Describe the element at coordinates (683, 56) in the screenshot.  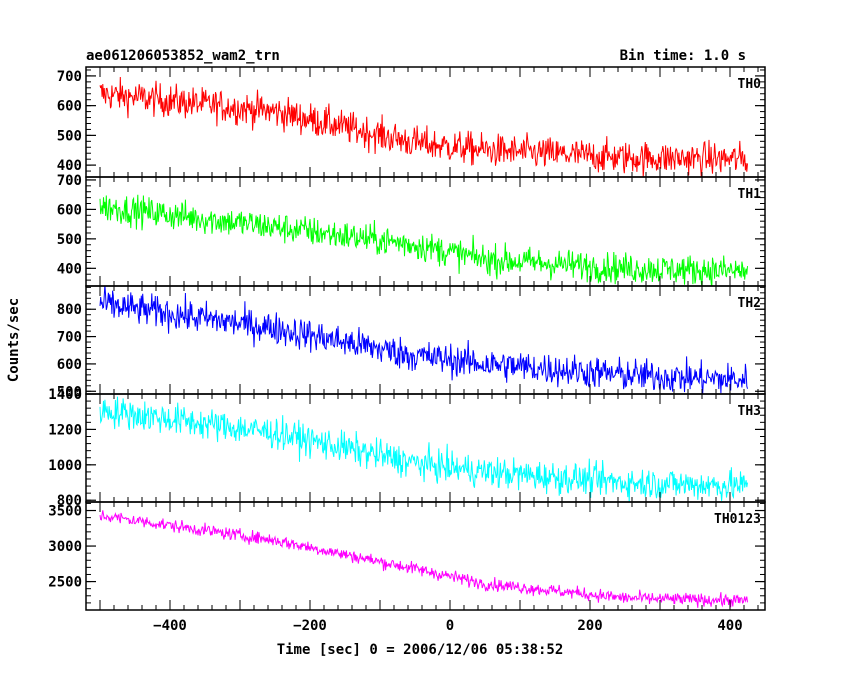
I see `bin-time-label: Bin time: 1.0 s` at that location.